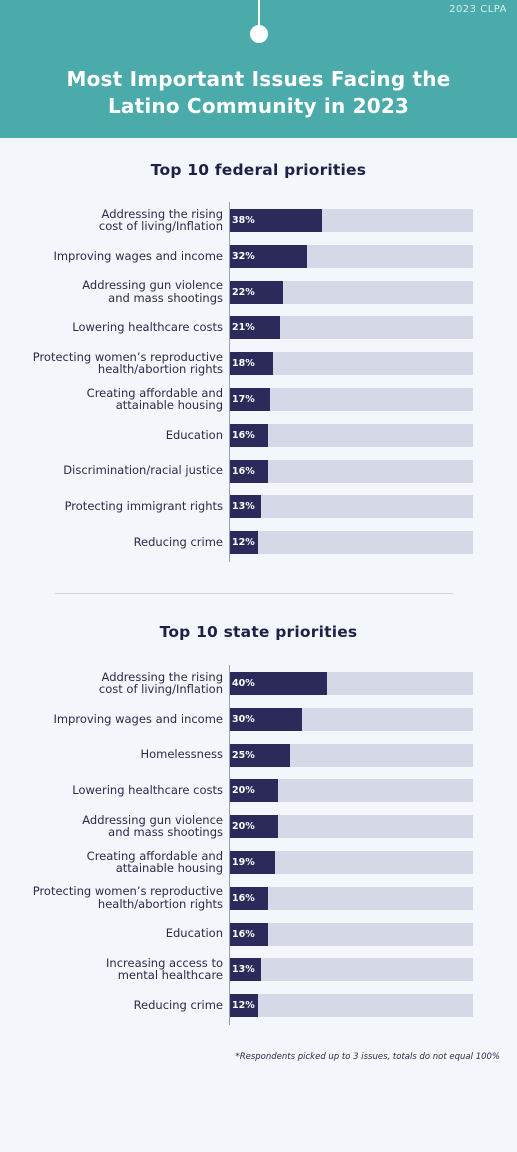  I want to click on bar-row: Reducing crime 12%, so click(258, 542).